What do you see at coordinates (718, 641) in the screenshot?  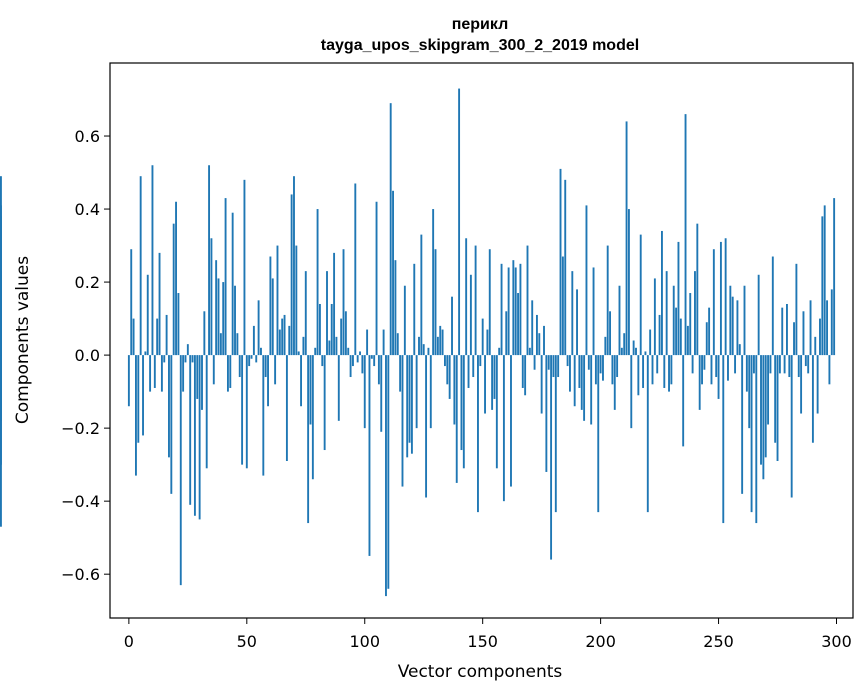 I see `x-tick-label: 250` at bounding box center [718, 641].